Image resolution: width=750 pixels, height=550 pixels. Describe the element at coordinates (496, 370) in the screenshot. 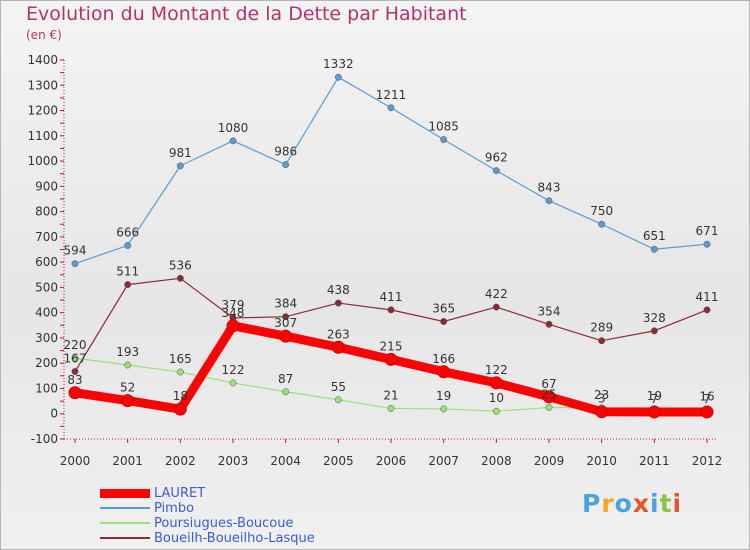

I see `data-label-lauret: 122` at that location.